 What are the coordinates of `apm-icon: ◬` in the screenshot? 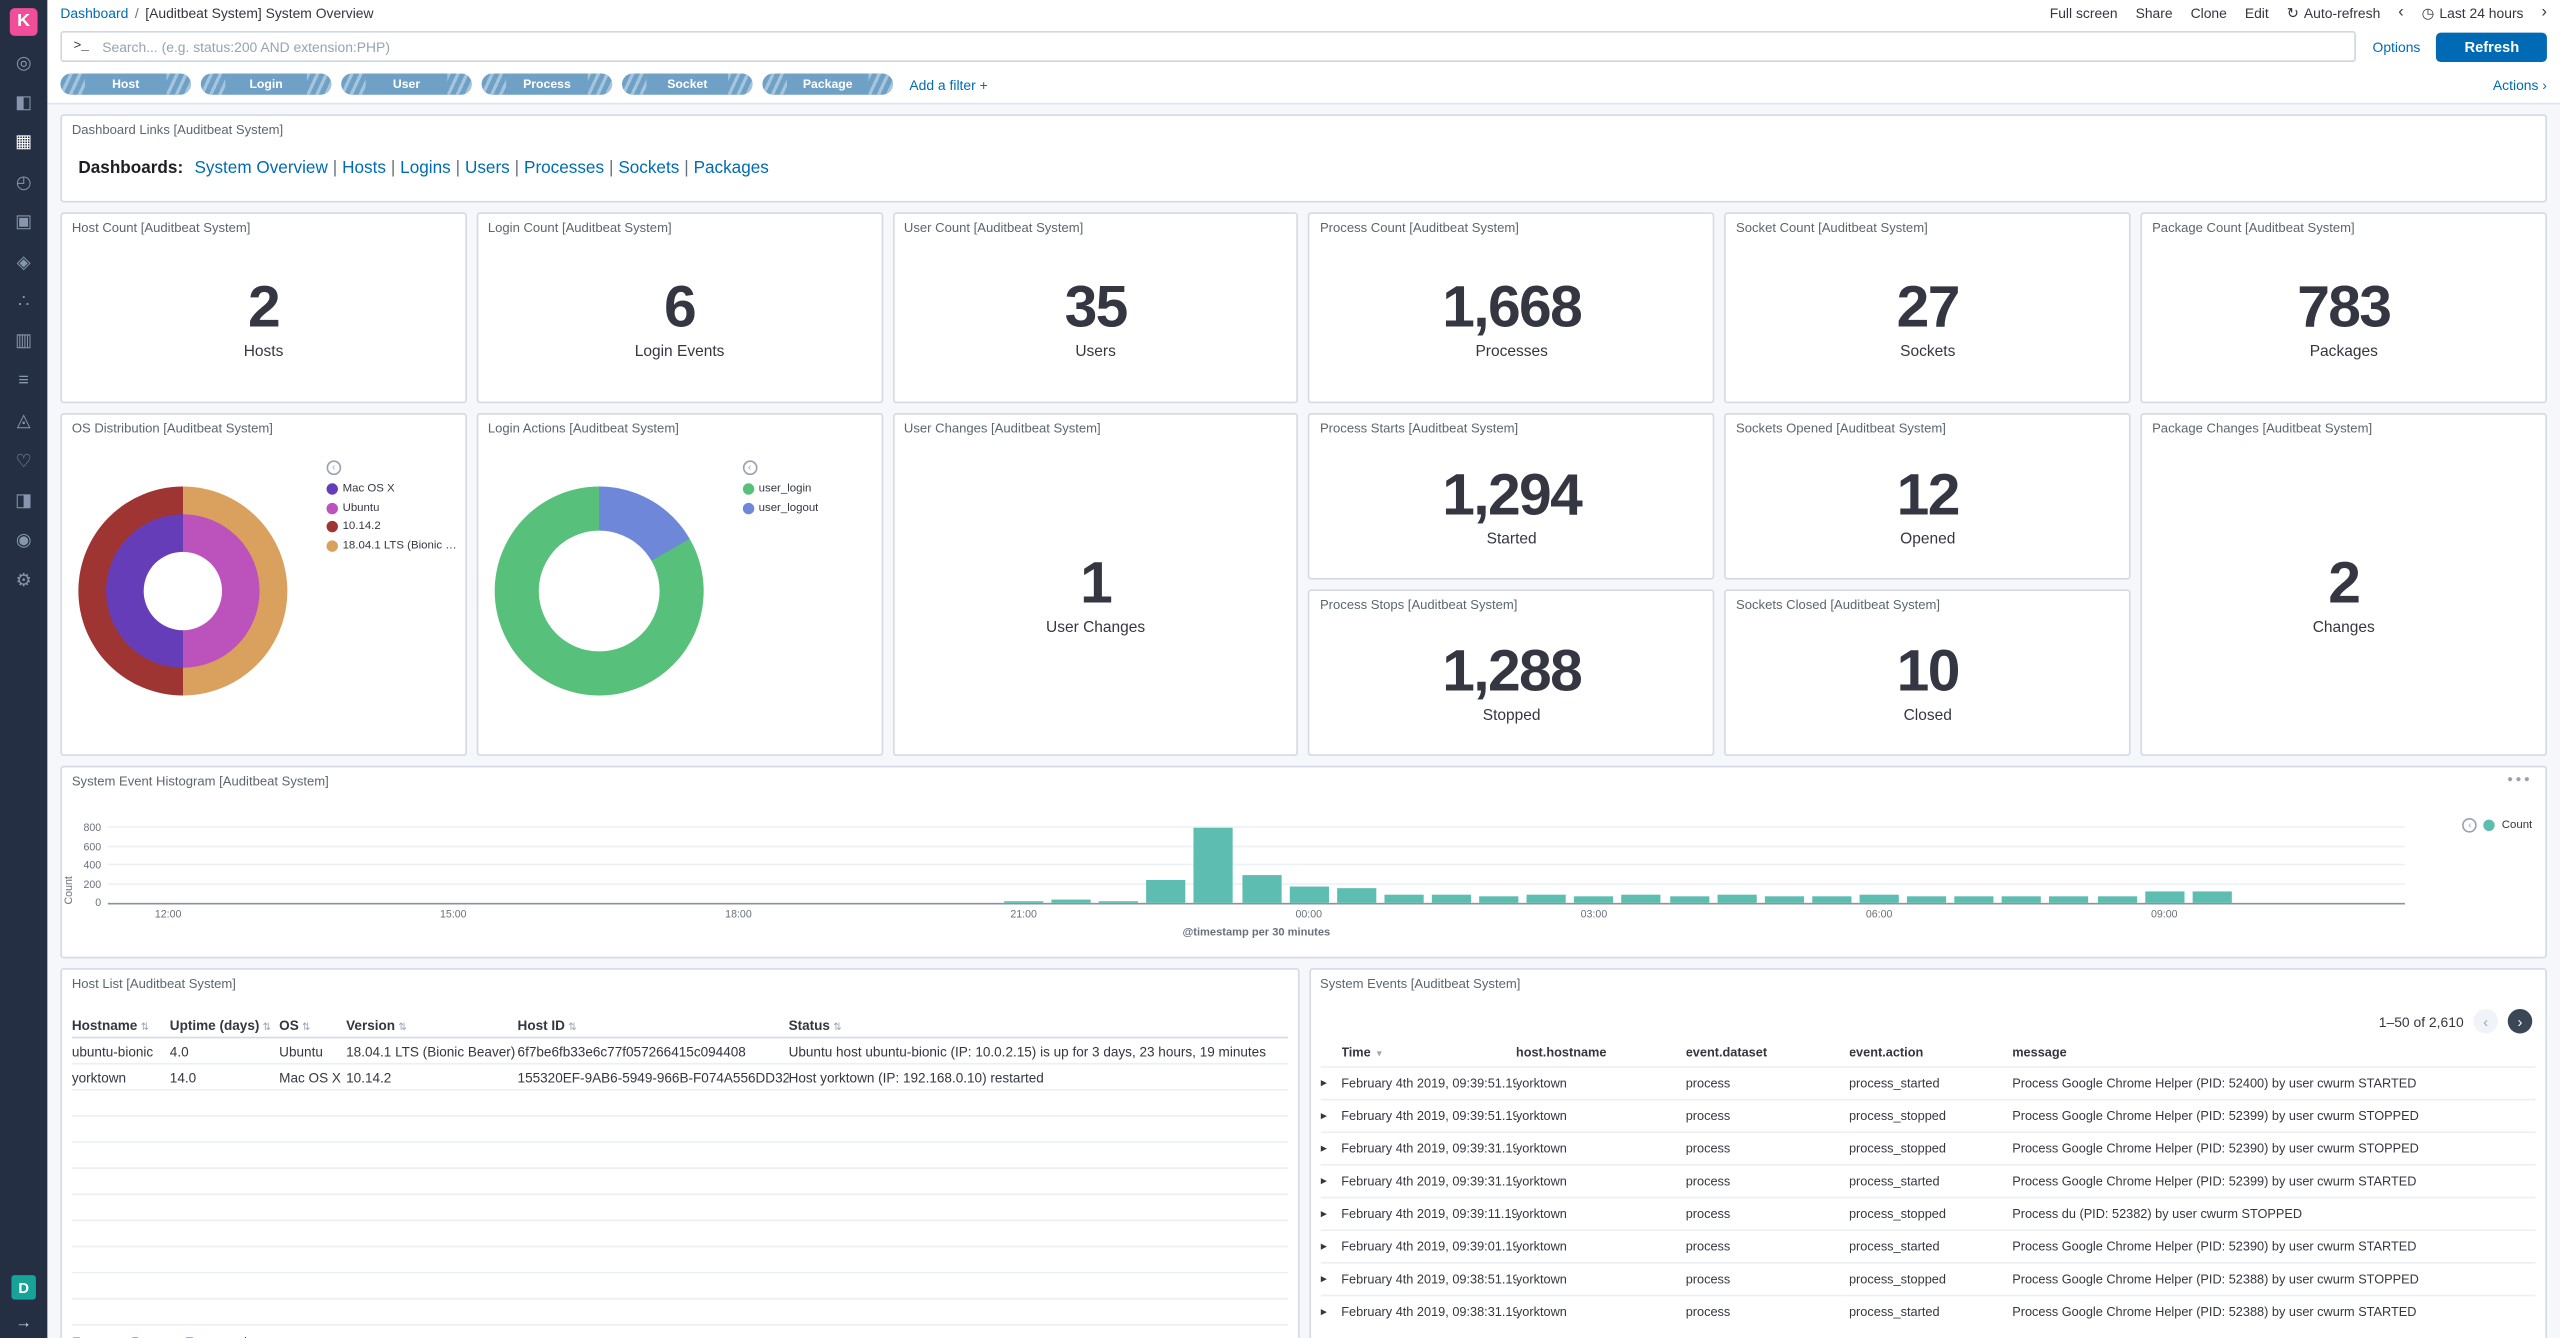 It's located at (23, 421).